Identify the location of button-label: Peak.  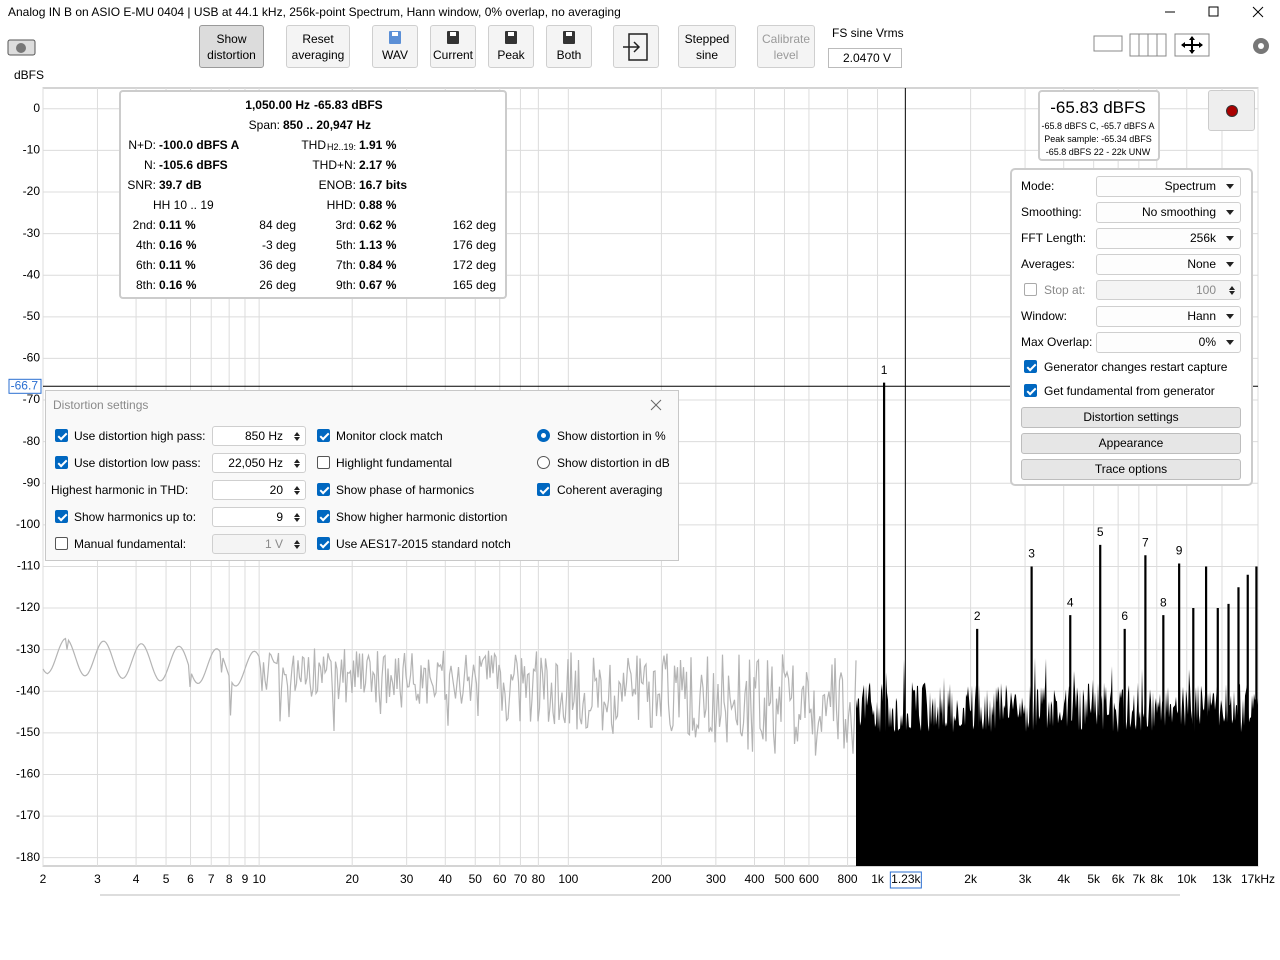
(511, 54).